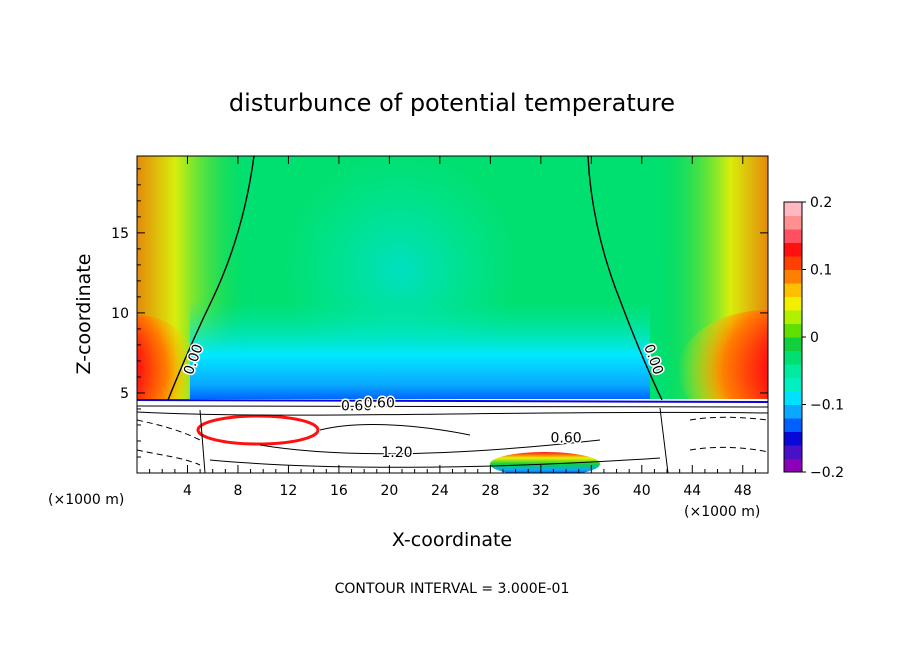 The height and width of the screenshot is (654, 904). Describe the element at coordinates (743, 491) in the screenshot. I see `x-tick-label: 48` at that location.